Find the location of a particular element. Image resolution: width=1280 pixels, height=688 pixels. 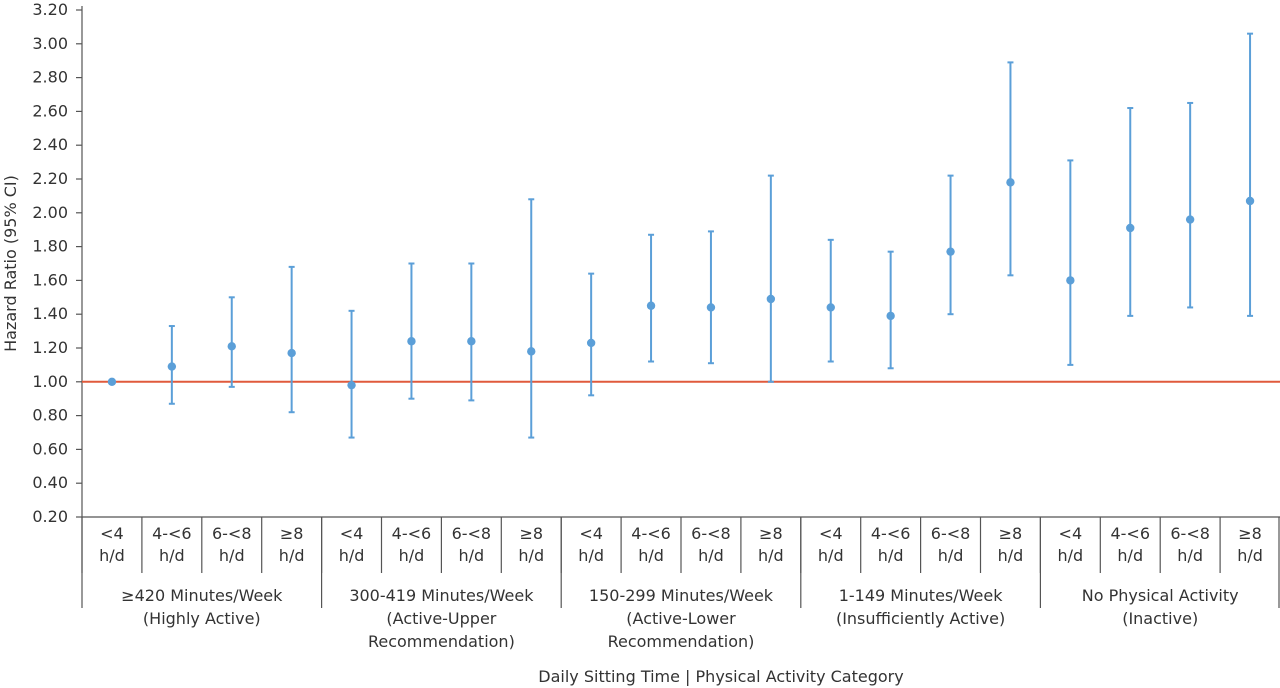

y-tick-label: 2.80 is located at coordinates (50, 77).